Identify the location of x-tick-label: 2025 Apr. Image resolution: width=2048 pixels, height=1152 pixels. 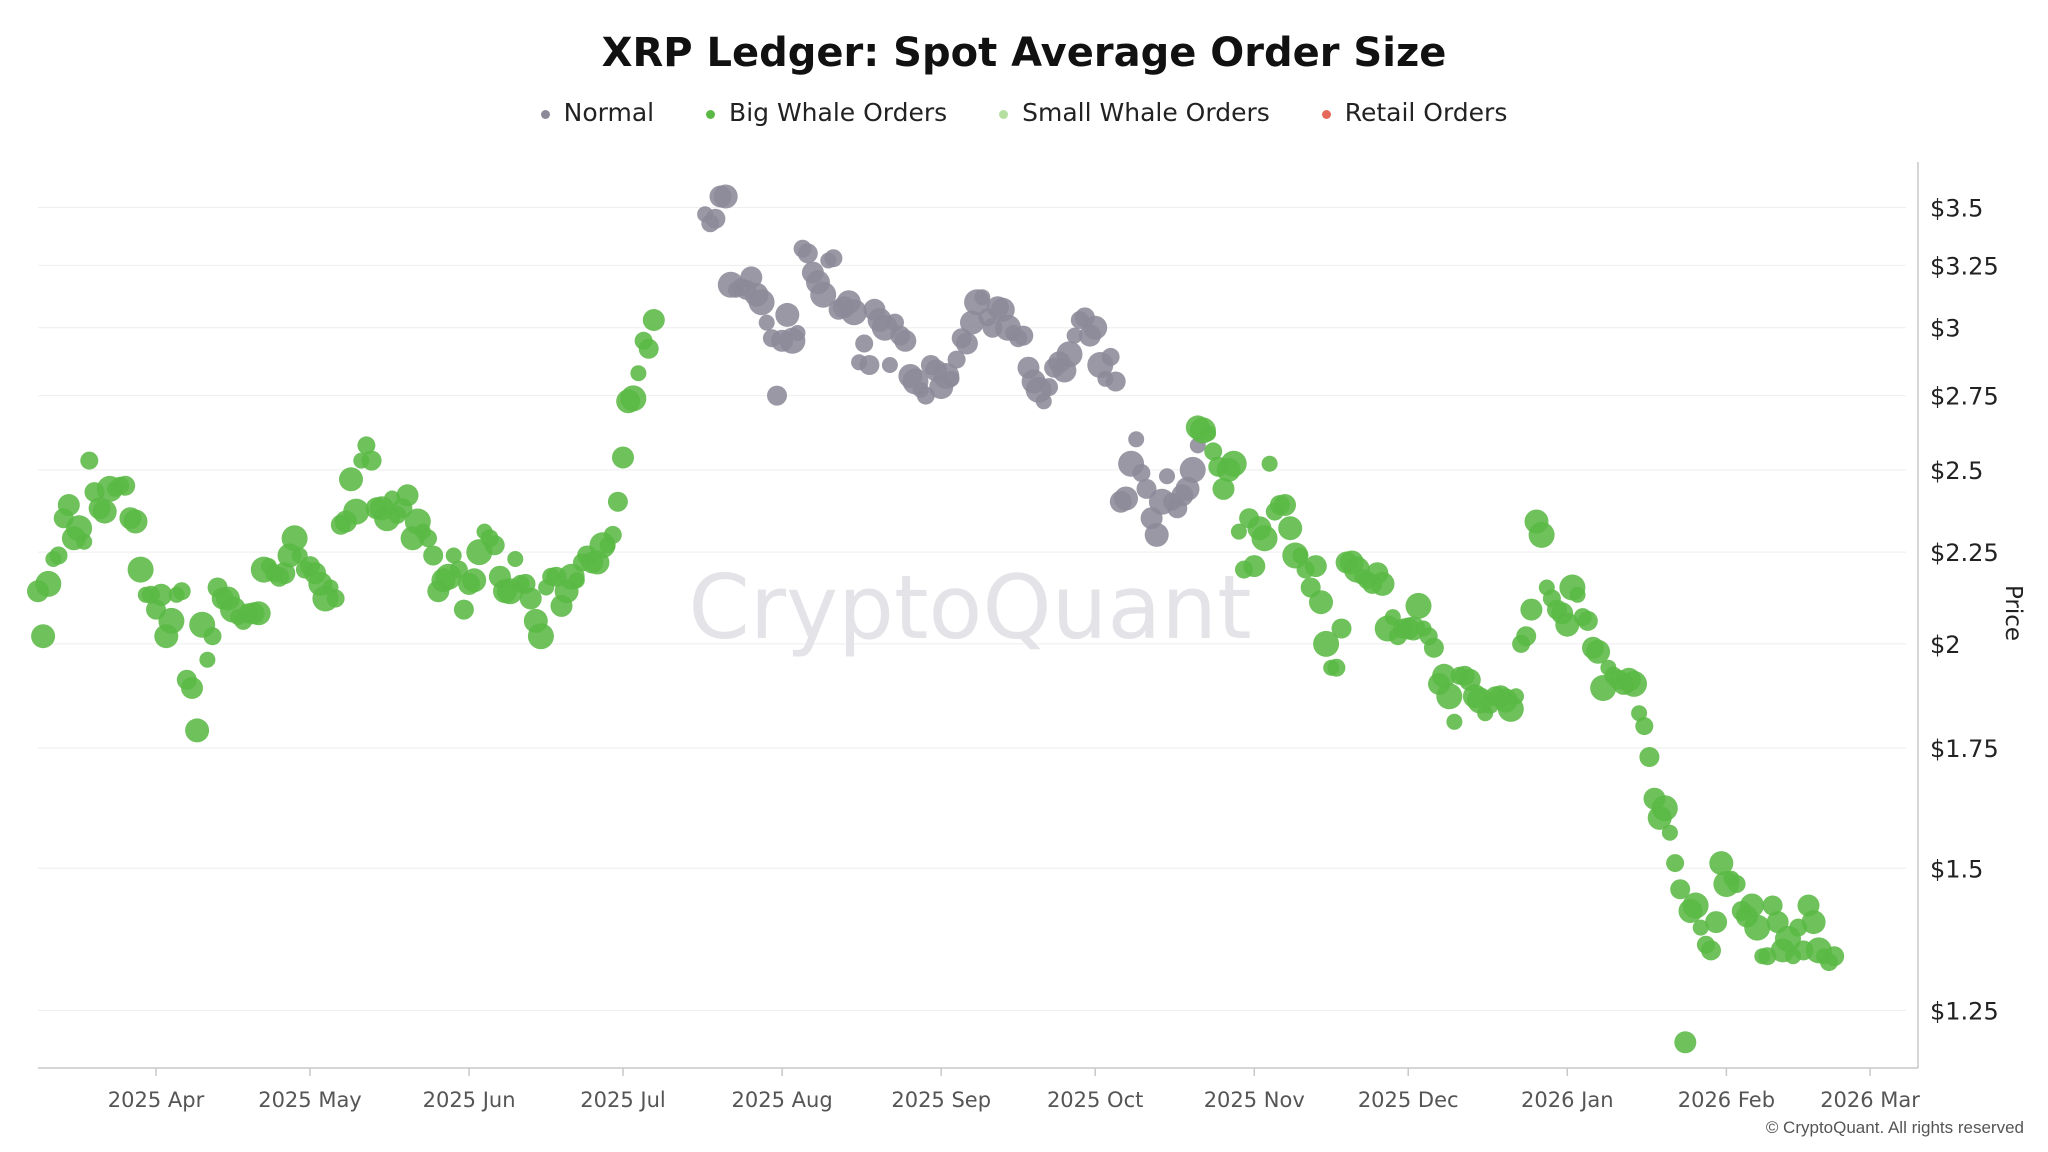
(156, 1100).